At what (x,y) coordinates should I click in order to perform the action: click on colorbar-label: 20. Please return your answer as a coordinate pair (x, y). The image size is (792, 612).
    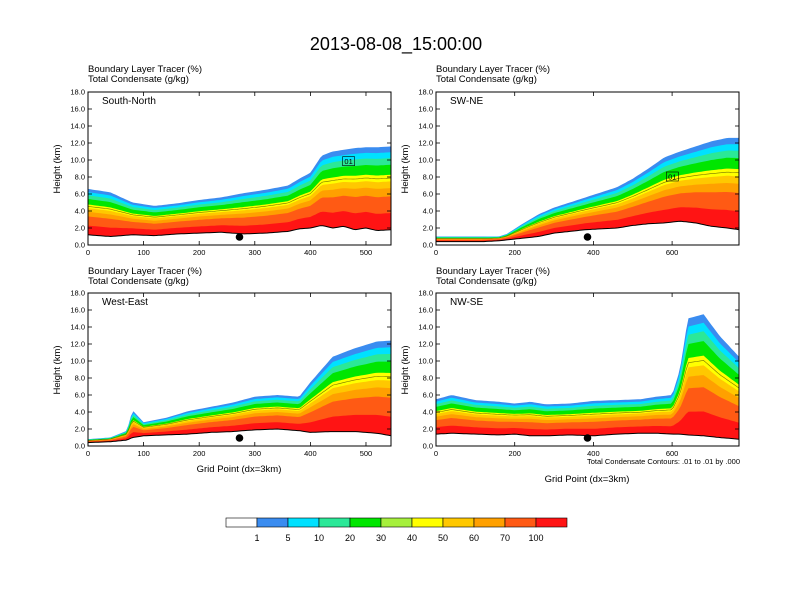
    Looking at the image, I should click on (350, 538).